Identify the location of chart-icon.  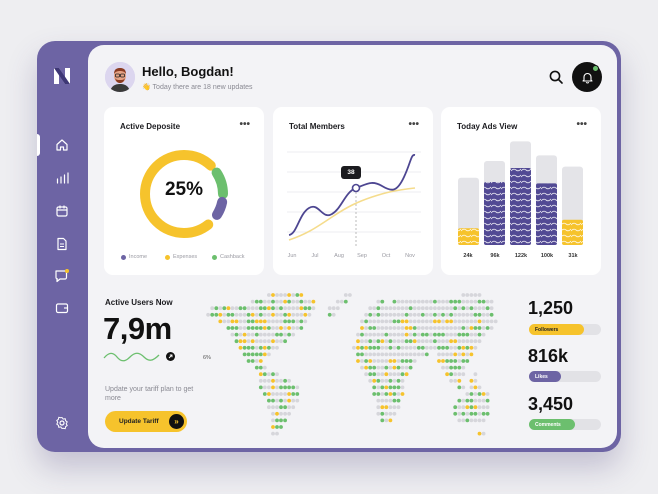
(62, 178).